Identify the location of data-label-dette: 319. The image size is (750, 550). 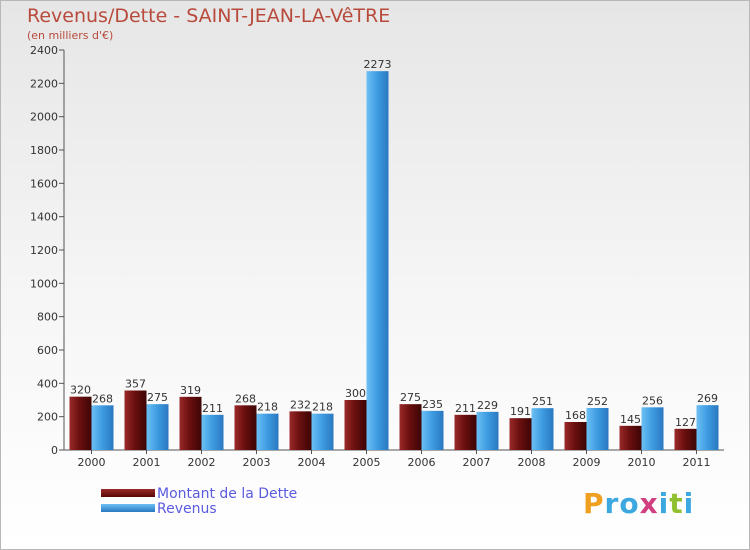
(190, 390).